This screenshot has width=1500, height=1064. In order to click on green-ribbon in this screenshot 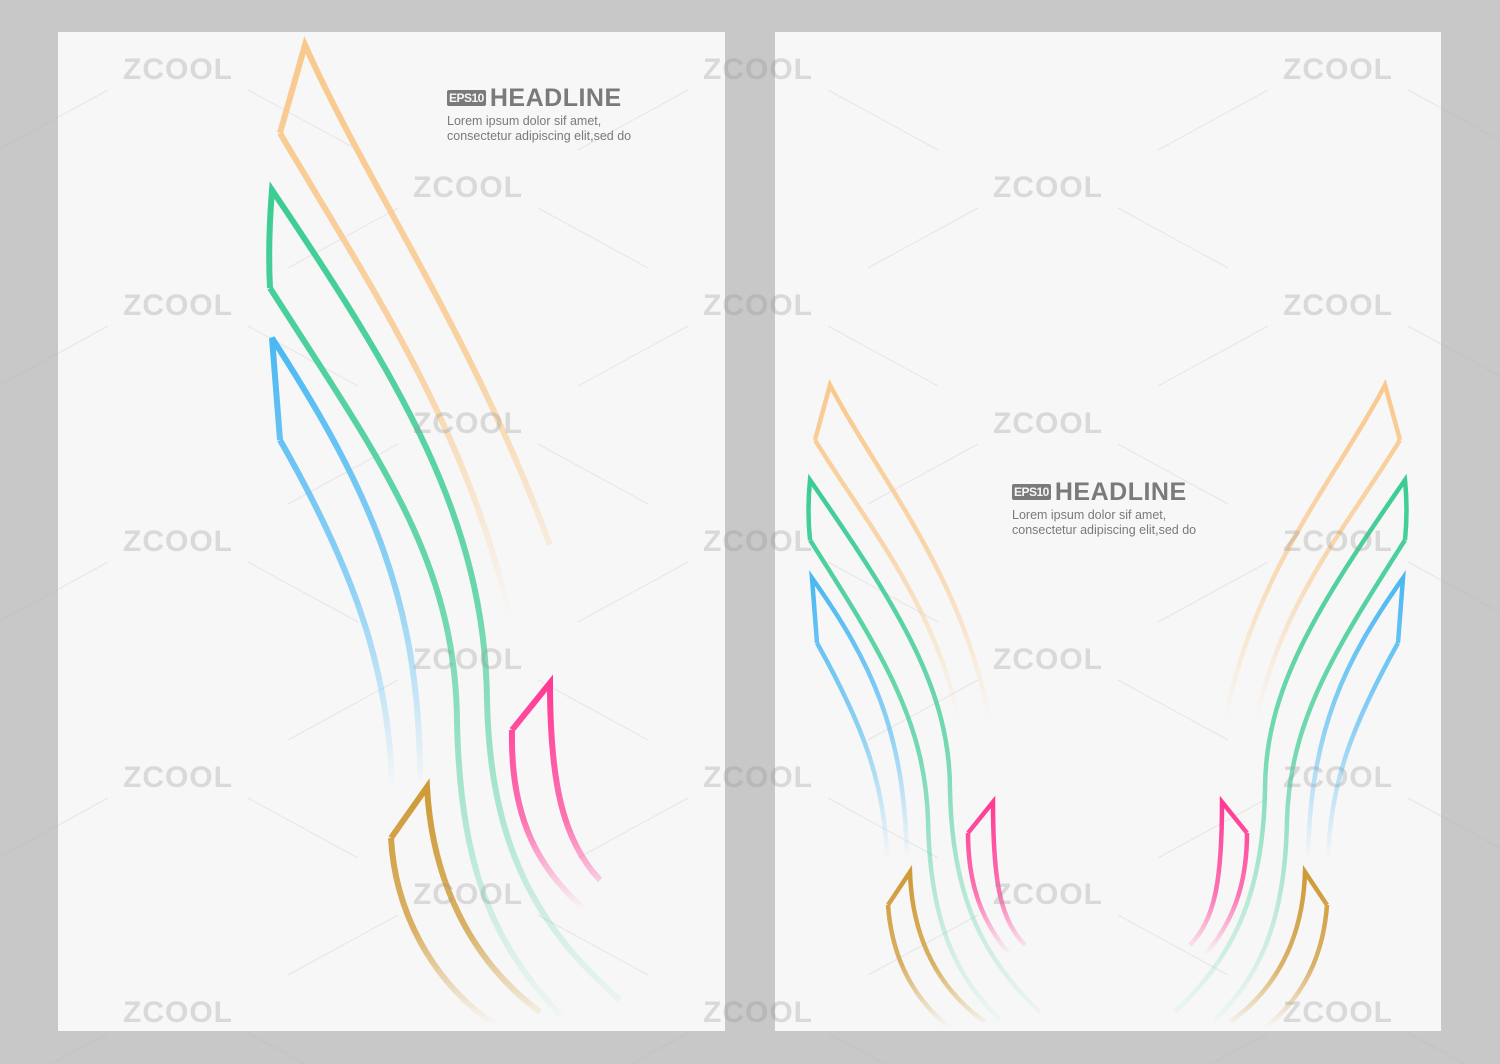, I will do `click(924, 747)`.